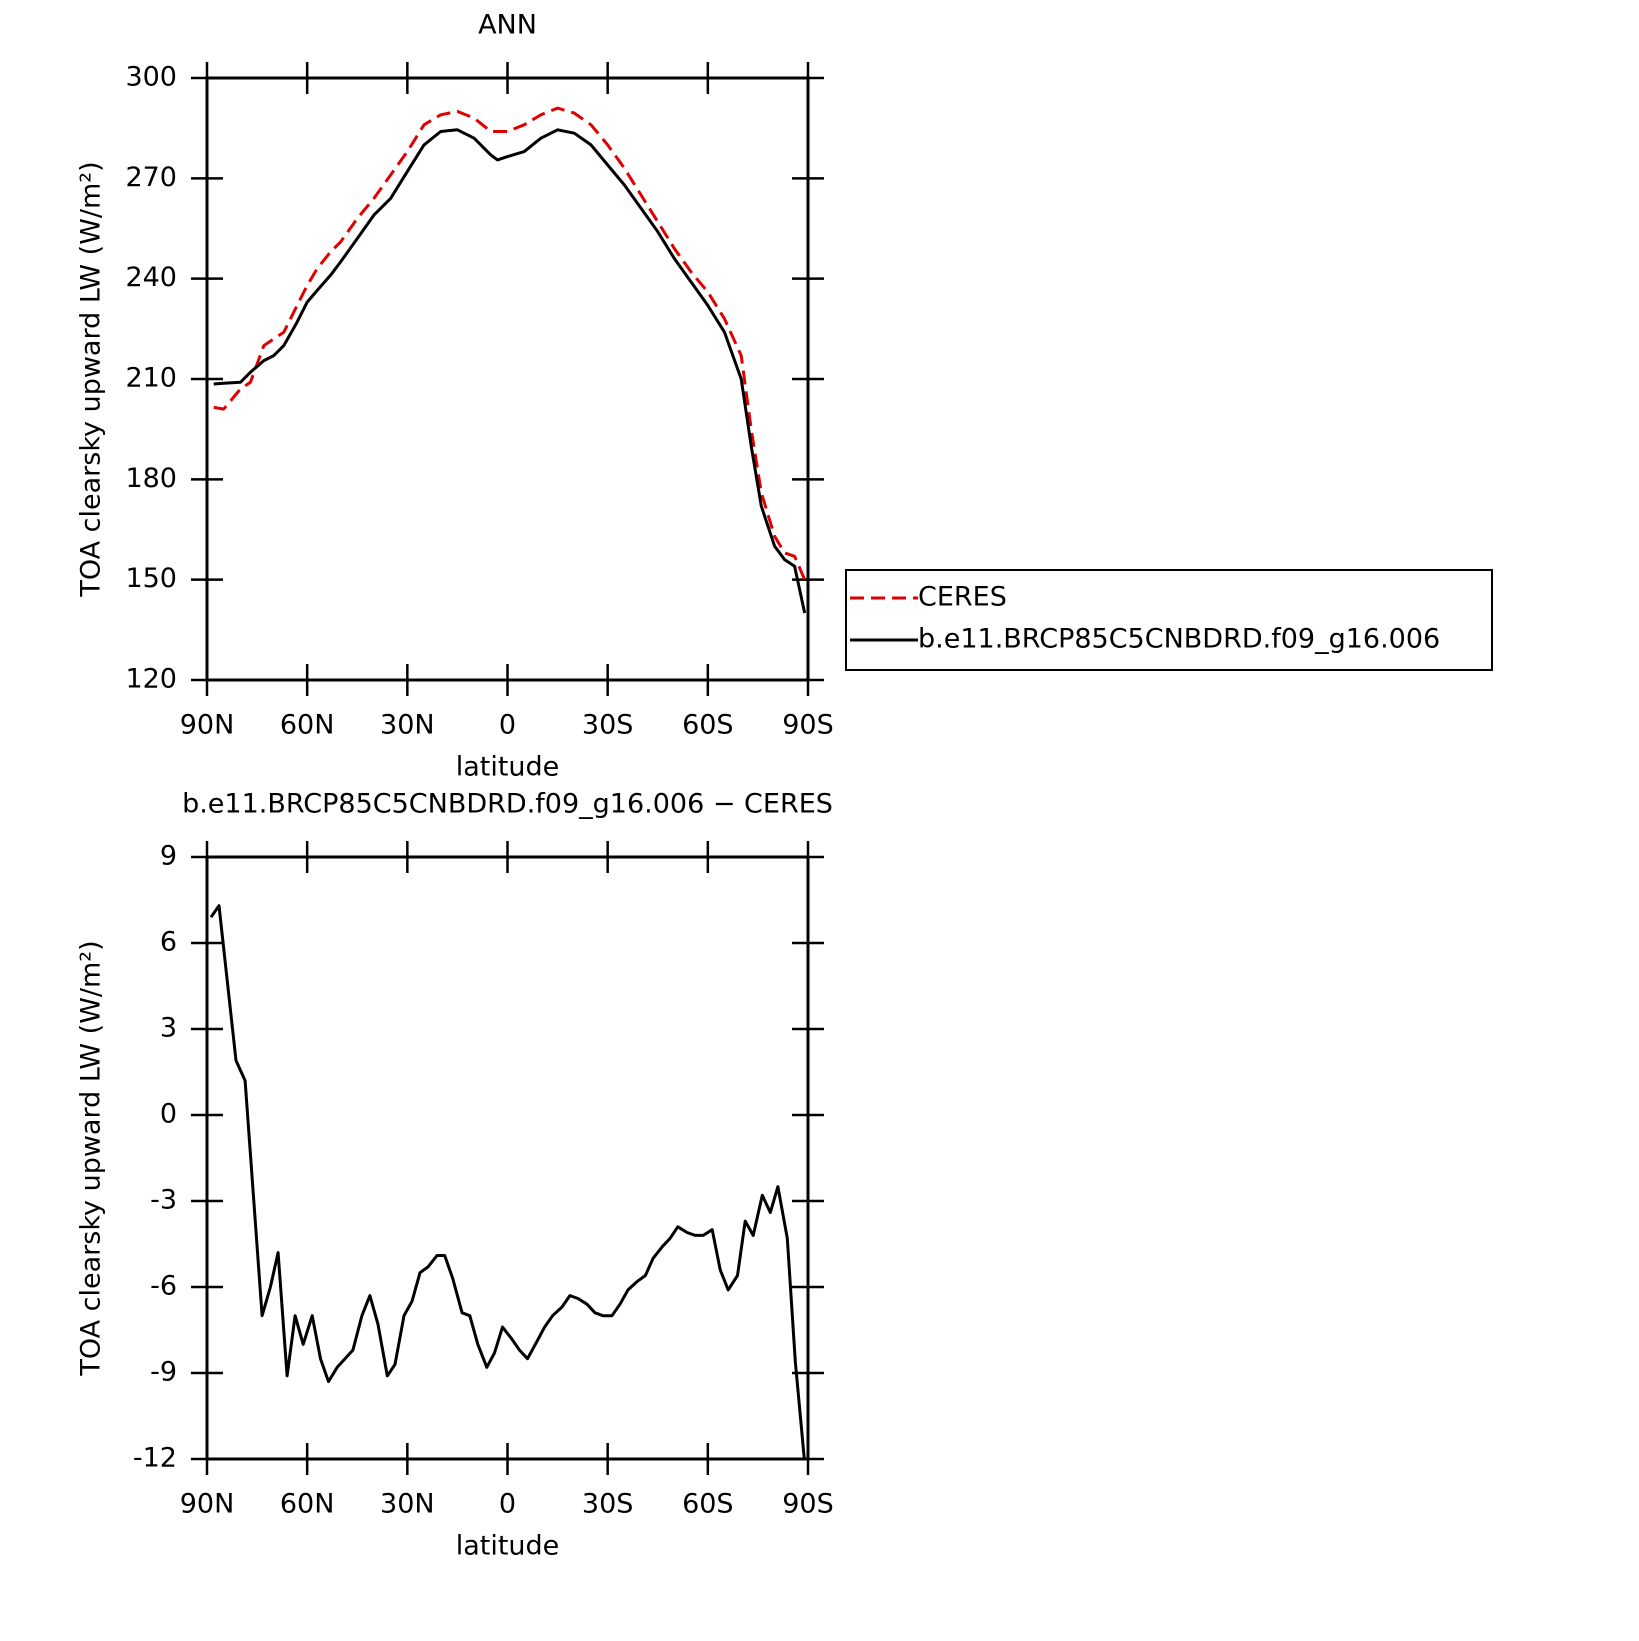 This screenshot has height=1641, width=1639. What do you see at coordinates (151, 77) in the screenshot?
I see `y-tick-label: 300` at bounding box center [151, 77].